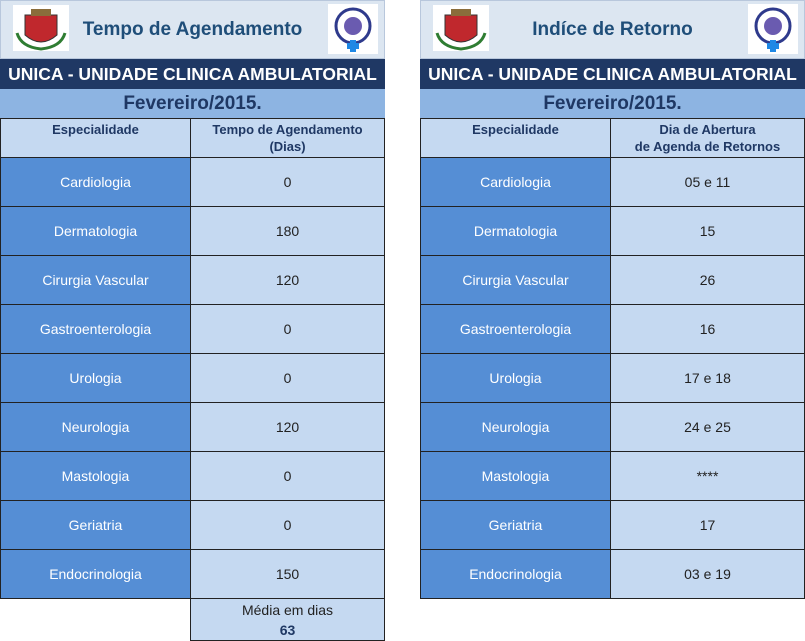 This screenshot has width=805, height=641. Describe the element at coordinates (287, 231) in the screenshot. I see `value-cell: 180` at that location.